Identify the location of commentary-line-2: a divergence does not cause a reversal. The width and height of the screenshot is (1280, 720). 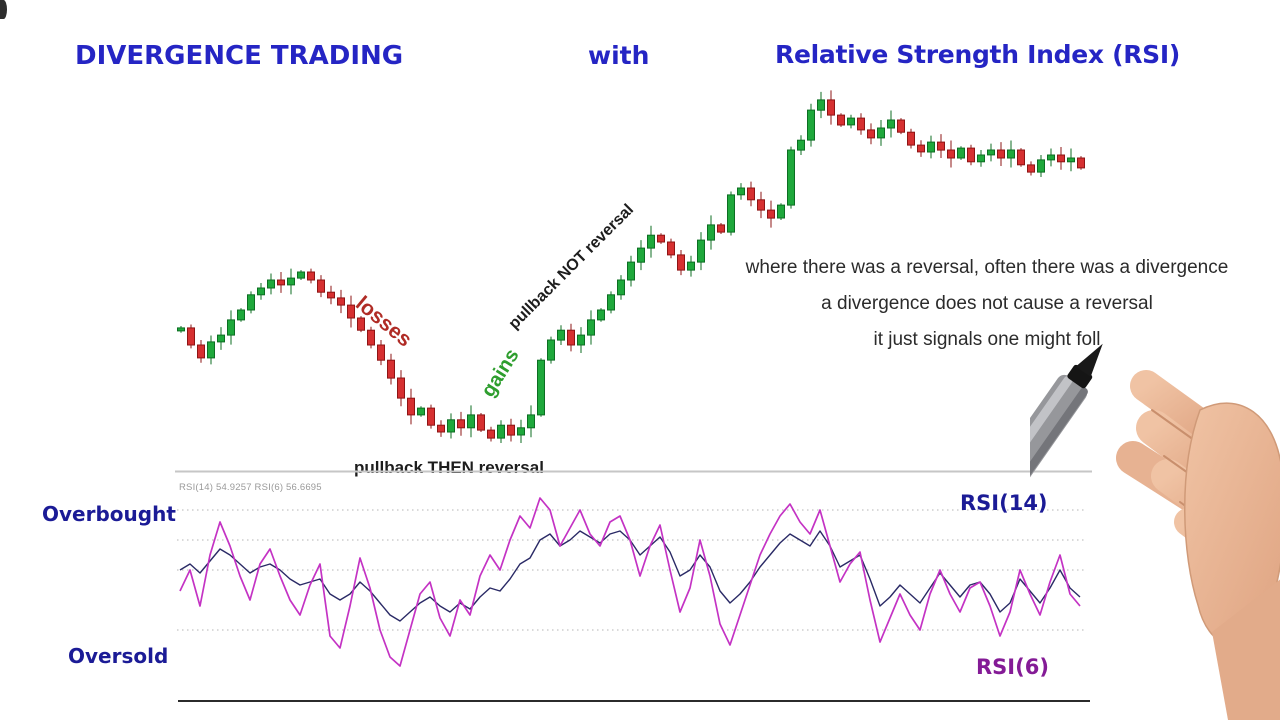
(987, 303).